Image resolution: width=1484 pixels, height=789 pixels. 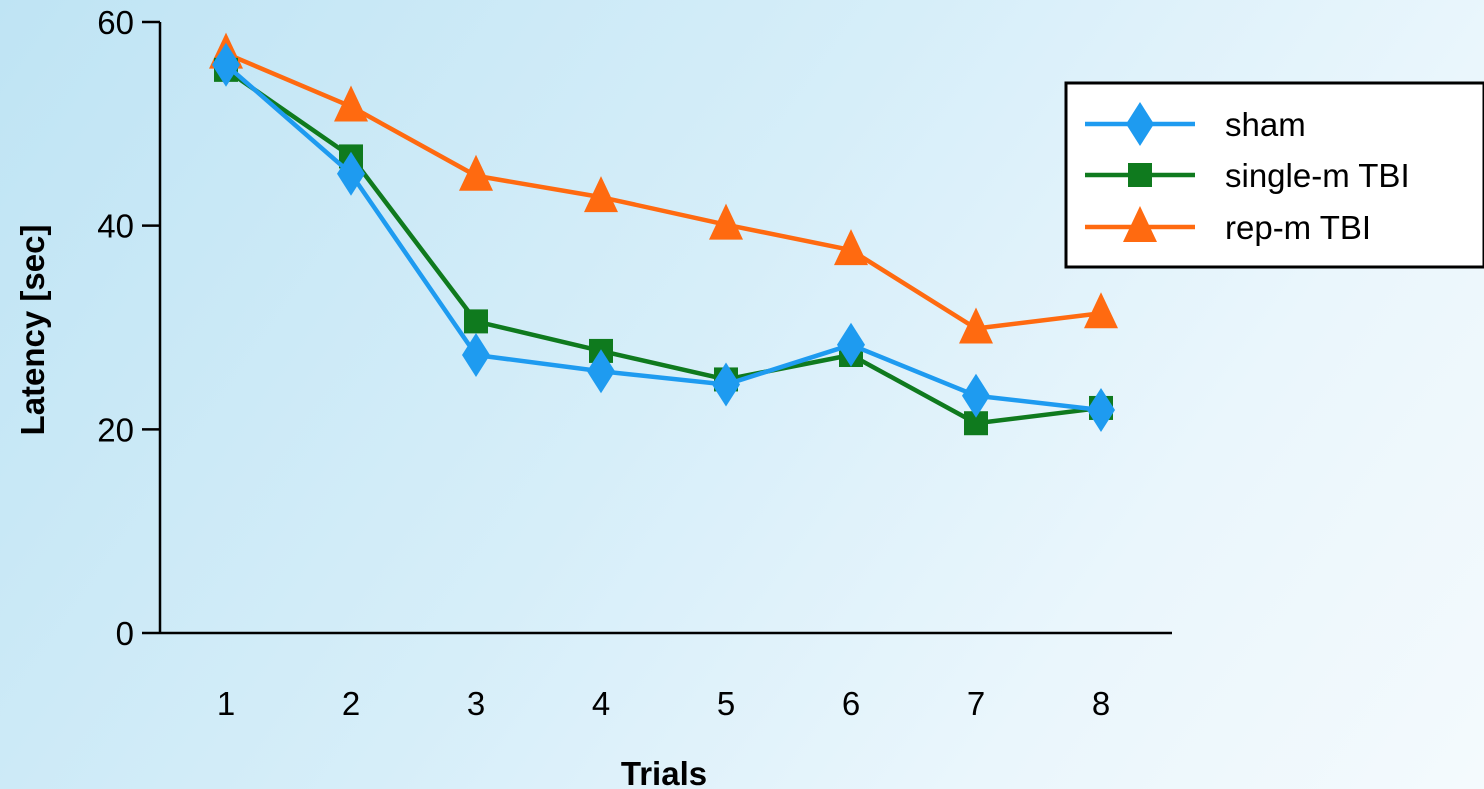 What do you see at coordinates (726, 703) in the screenshot?
I see `x-tick-label: 5` at bounding box center [726, 703].